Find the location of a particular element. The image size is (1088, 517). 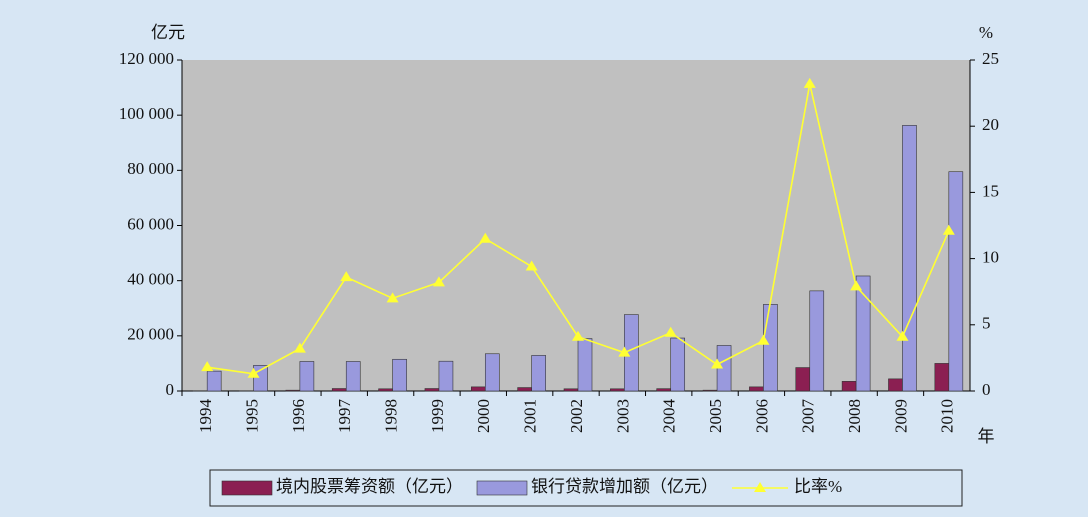

y-tick-label: 0 is located at coordinates (170, 389).